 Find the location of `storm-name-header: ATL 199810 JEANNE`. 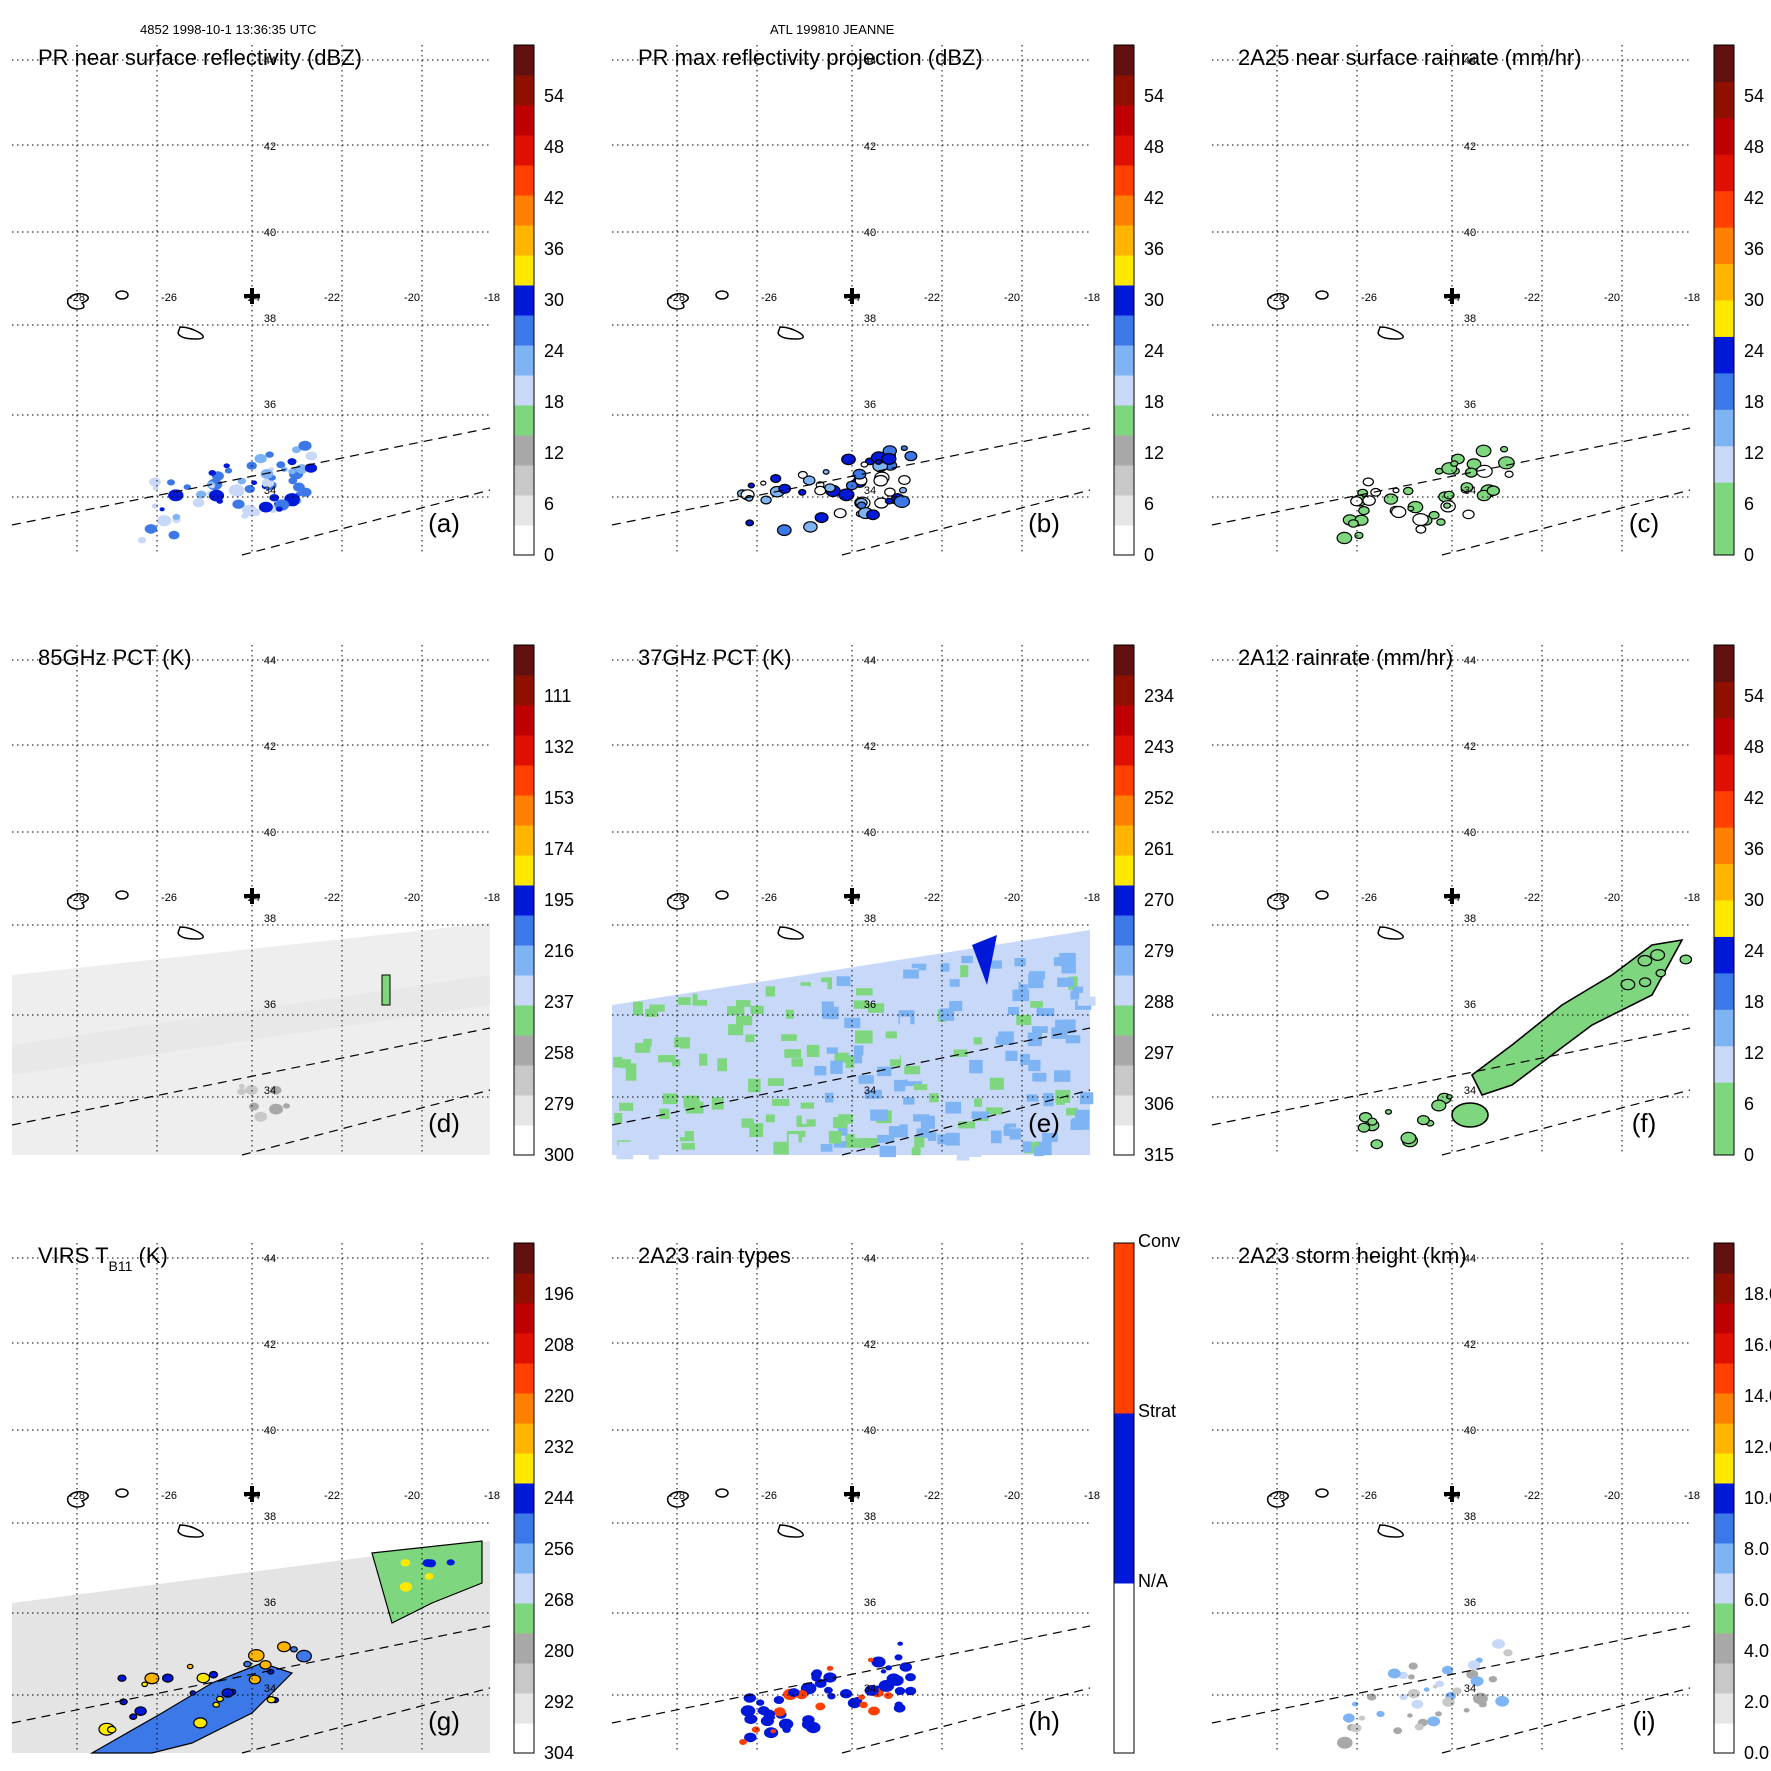

storm-name-header: ATL 199810 JEANNE is located at coordinates (832, 29).